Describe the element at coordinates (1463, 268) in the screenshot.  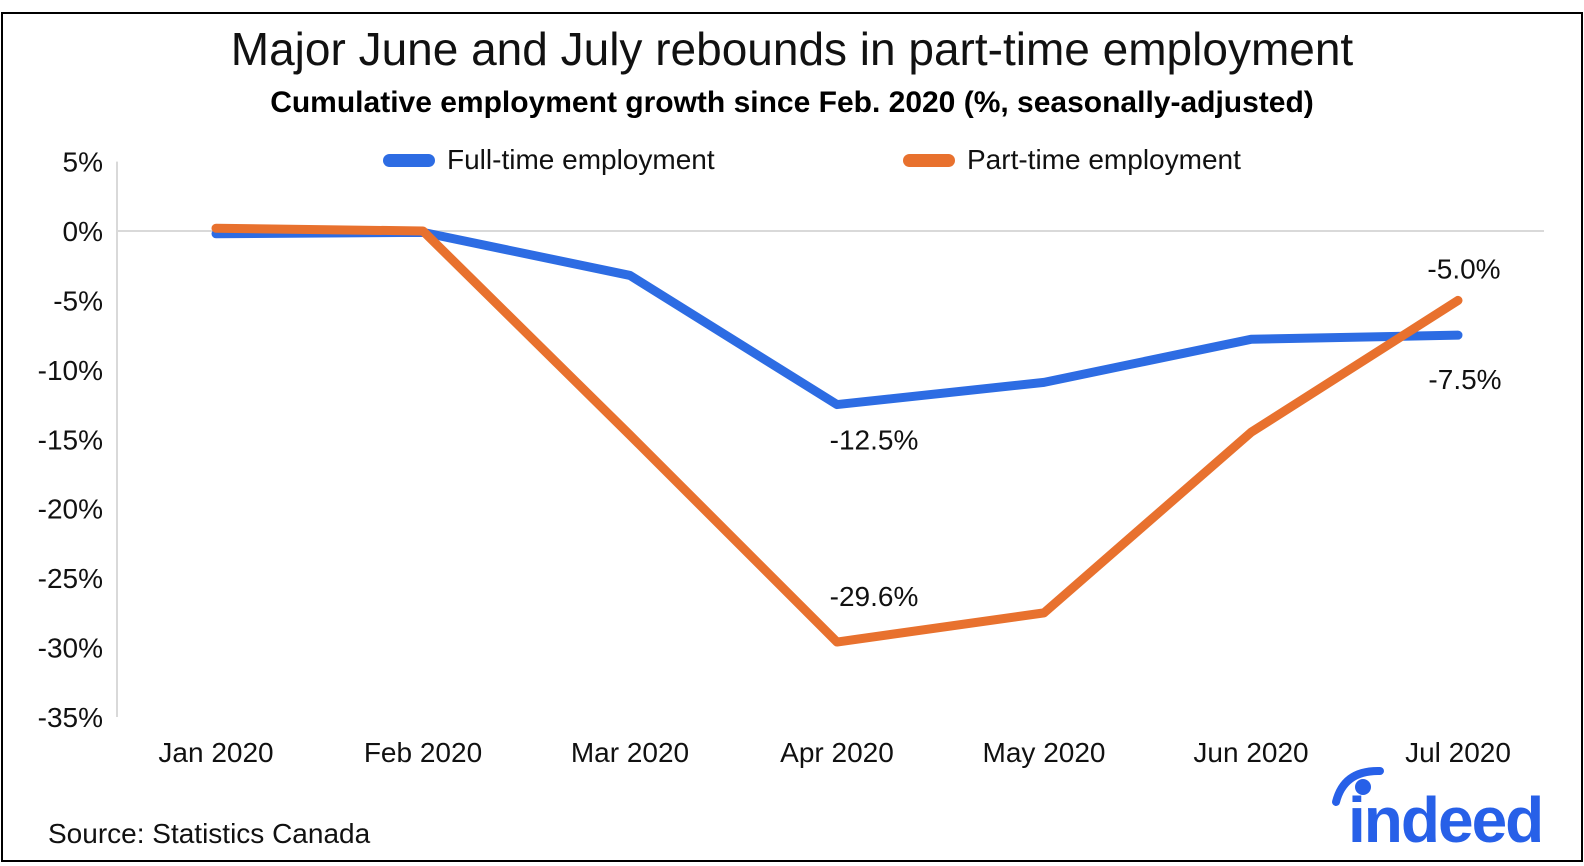
I see `data-label: -5.0%` at that location.